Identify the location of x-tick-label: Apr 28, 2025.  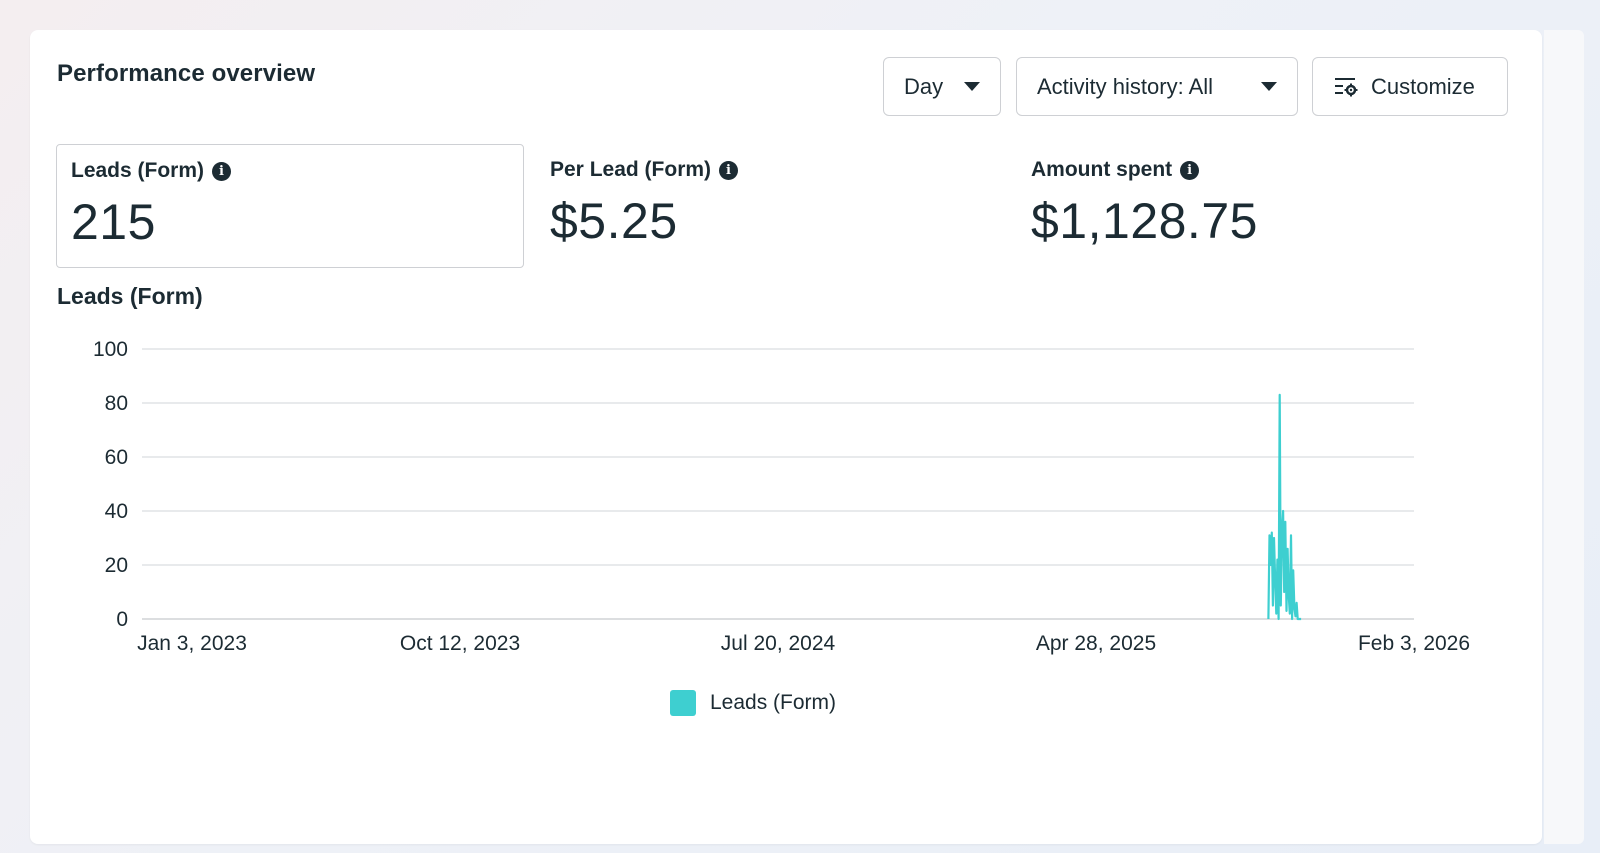
(1096, 643).